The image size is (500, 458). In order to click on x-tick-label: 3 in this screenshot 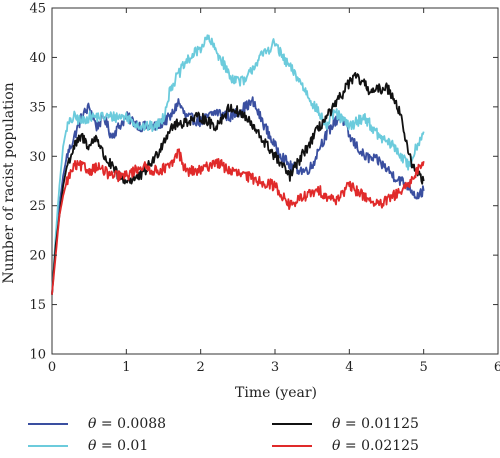, I will do `click(275, 367)`.